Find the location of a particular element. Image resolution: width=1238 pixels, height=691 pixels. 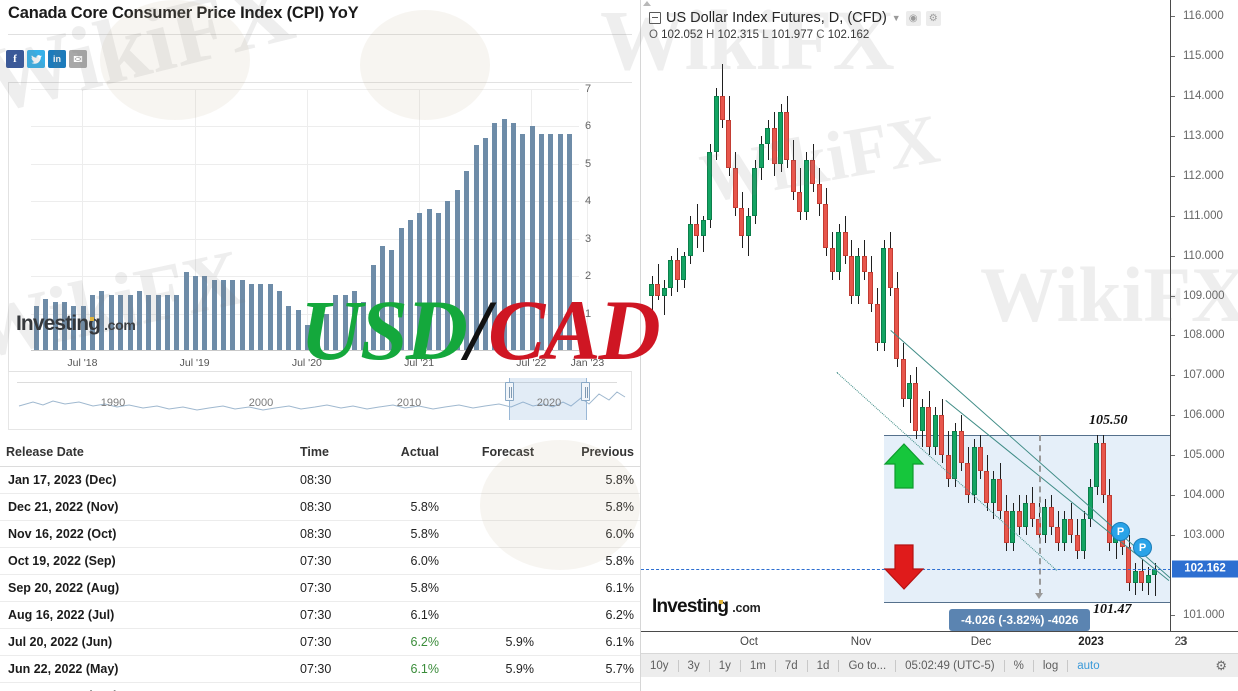

range-navigator: 1990 2000 2010 2020 is located at coordinates (320, 401).